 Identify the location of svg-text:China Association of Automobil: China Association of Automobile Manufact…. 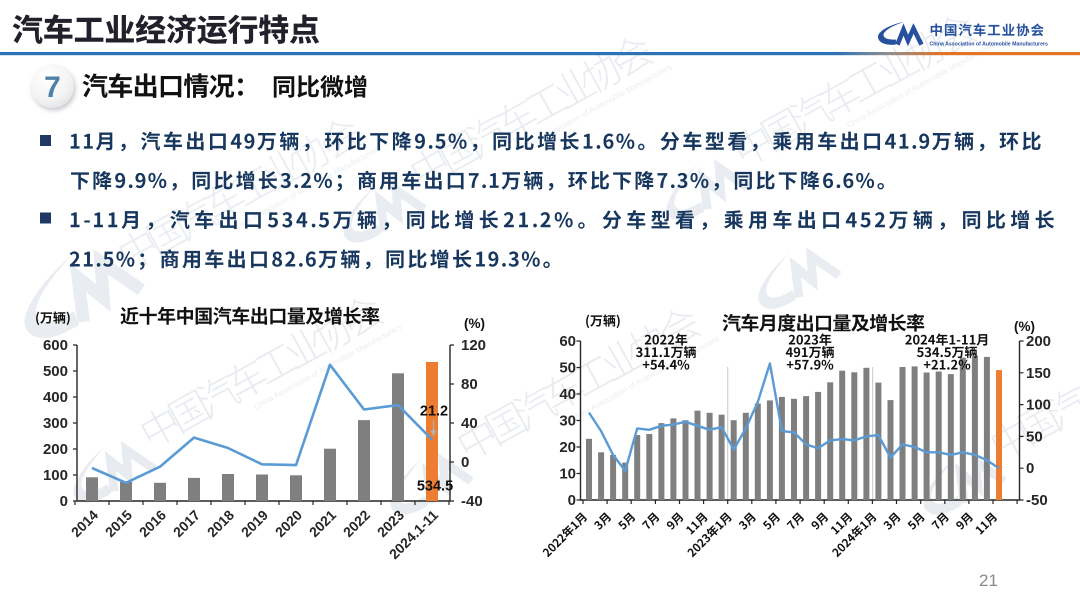
(989, 45).